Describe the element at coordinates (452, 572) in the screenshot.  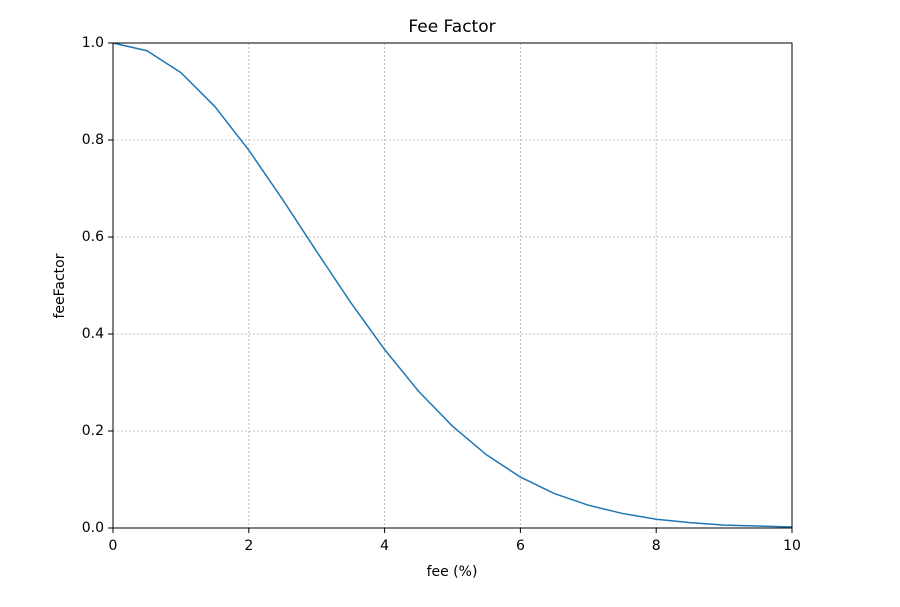
I see `x-axis-label: fee (%)` at that location.